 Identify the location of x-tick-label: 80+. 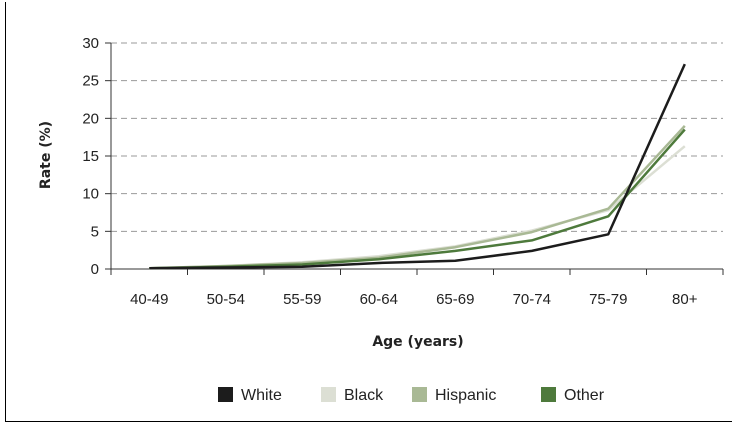
(685, 299).